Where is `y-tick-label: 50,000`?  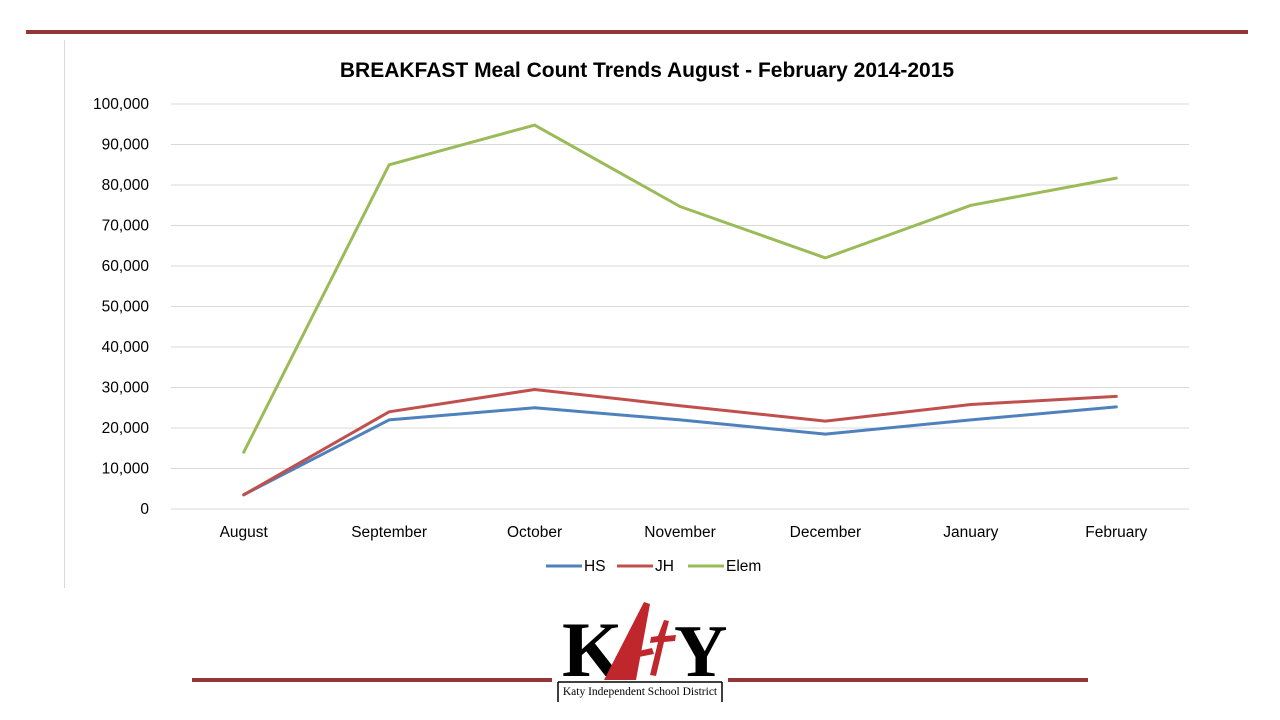 y-tick-label: 50,000 is located at coordinates (126, 307).